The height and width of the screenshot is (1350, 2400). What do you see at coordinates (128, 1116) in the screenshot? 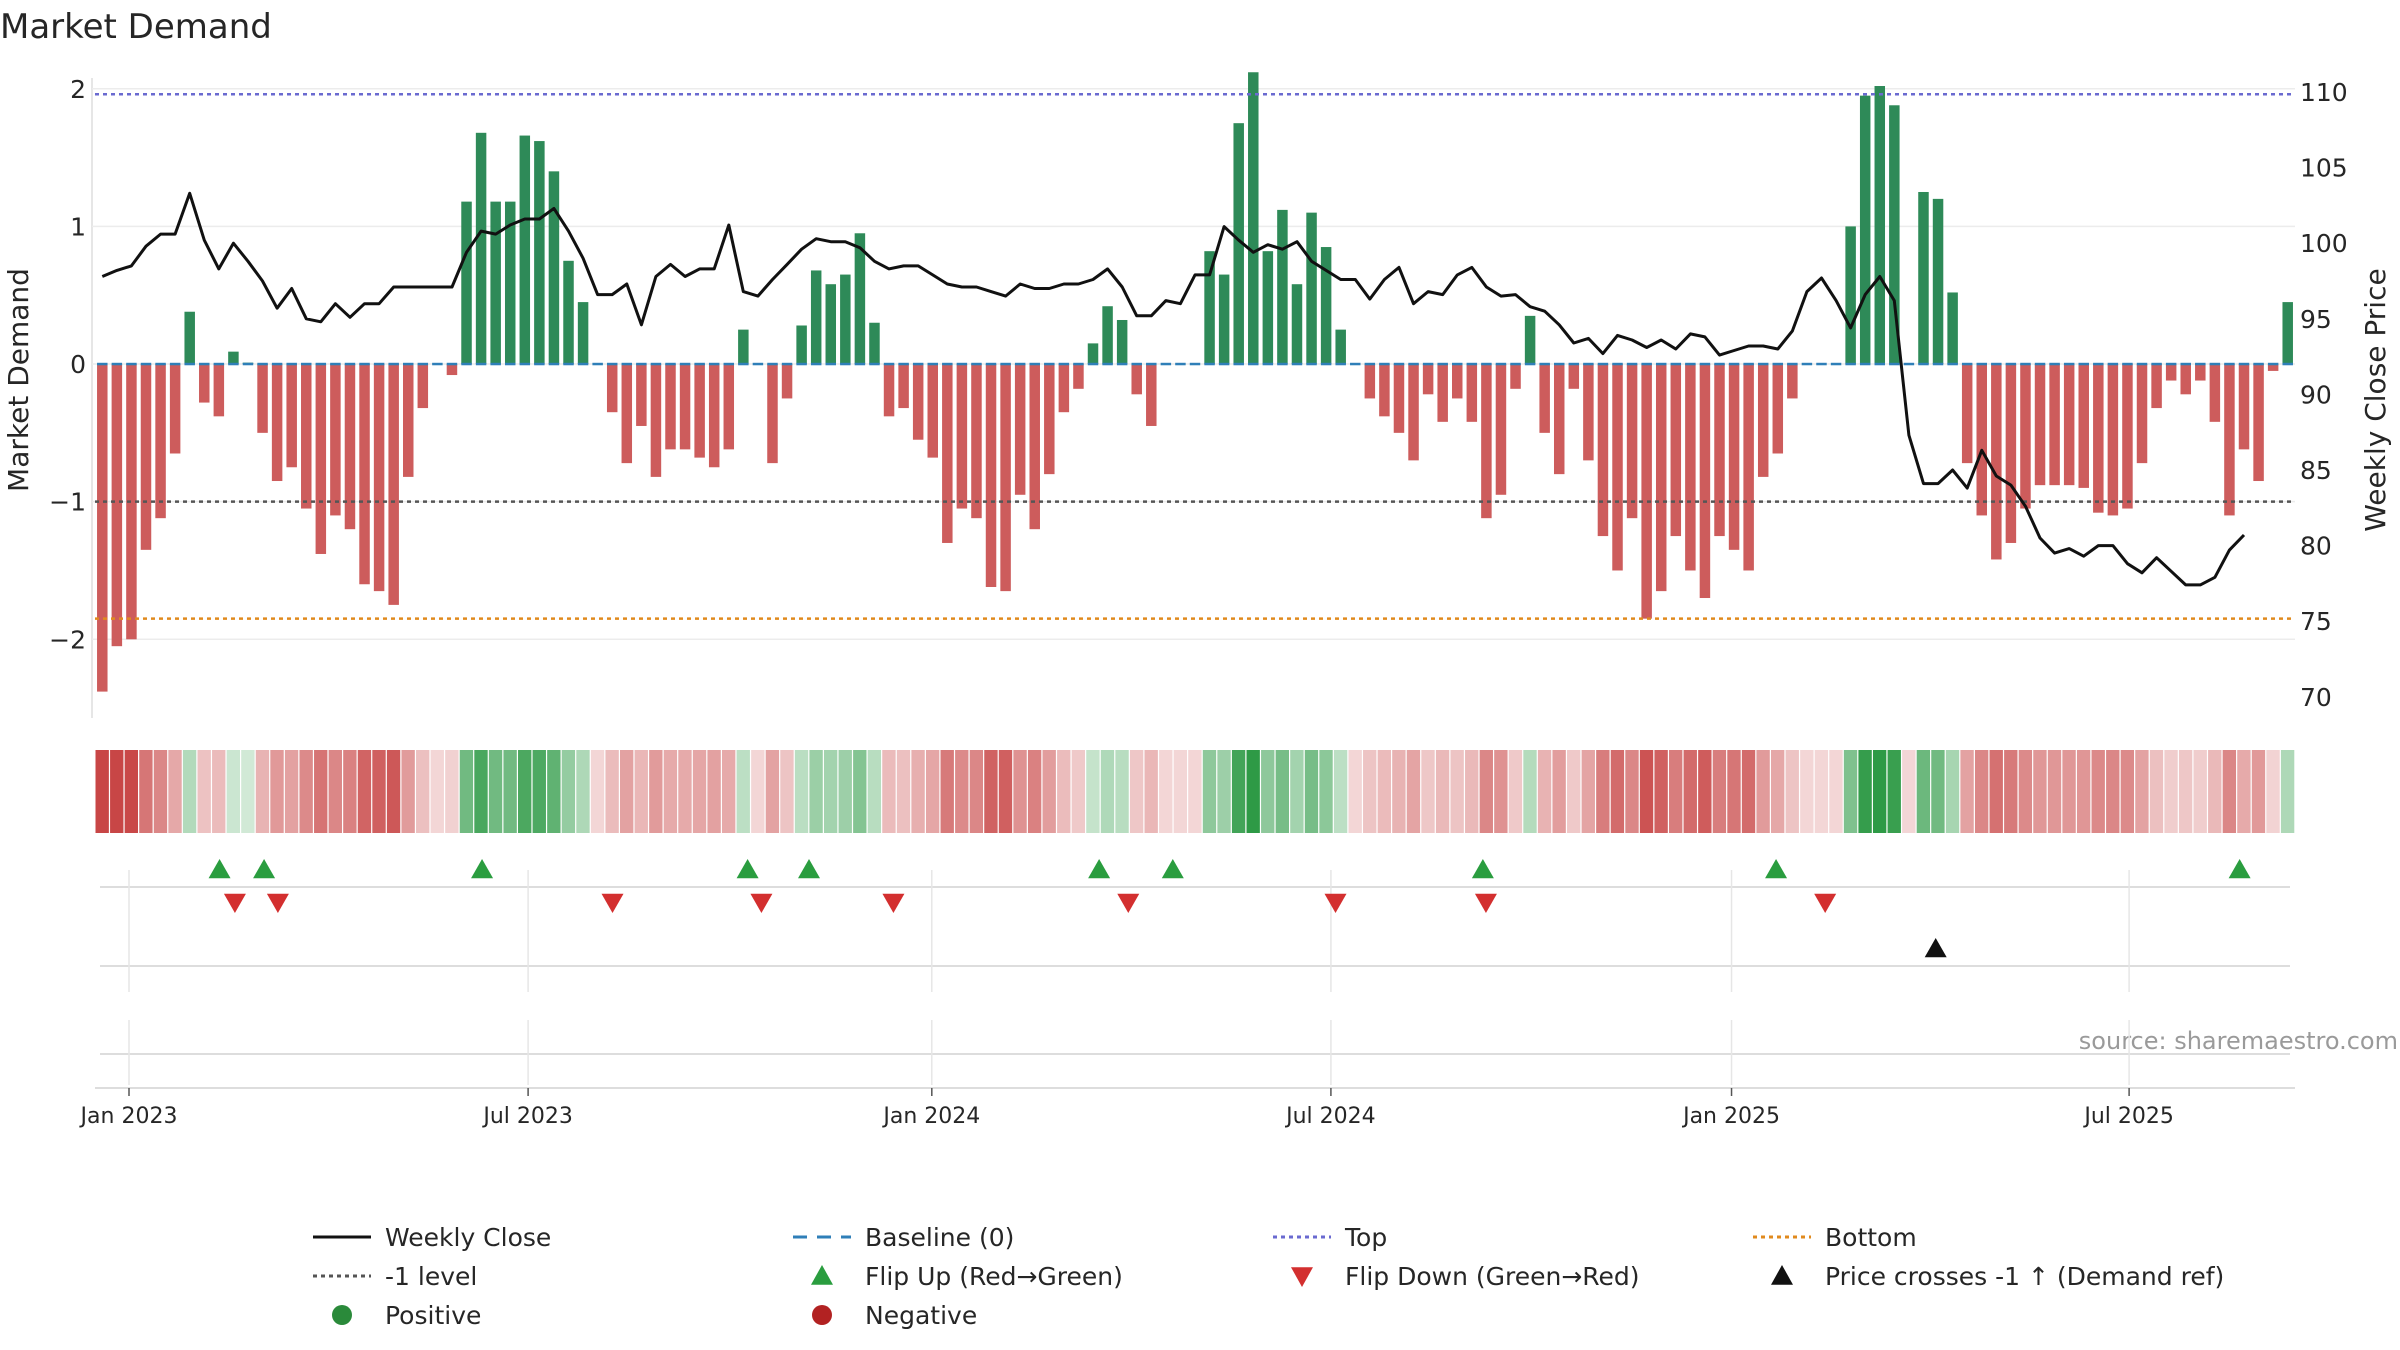
I see `x-tick-label: Jan 2023` at bounding box center [128, 1116].